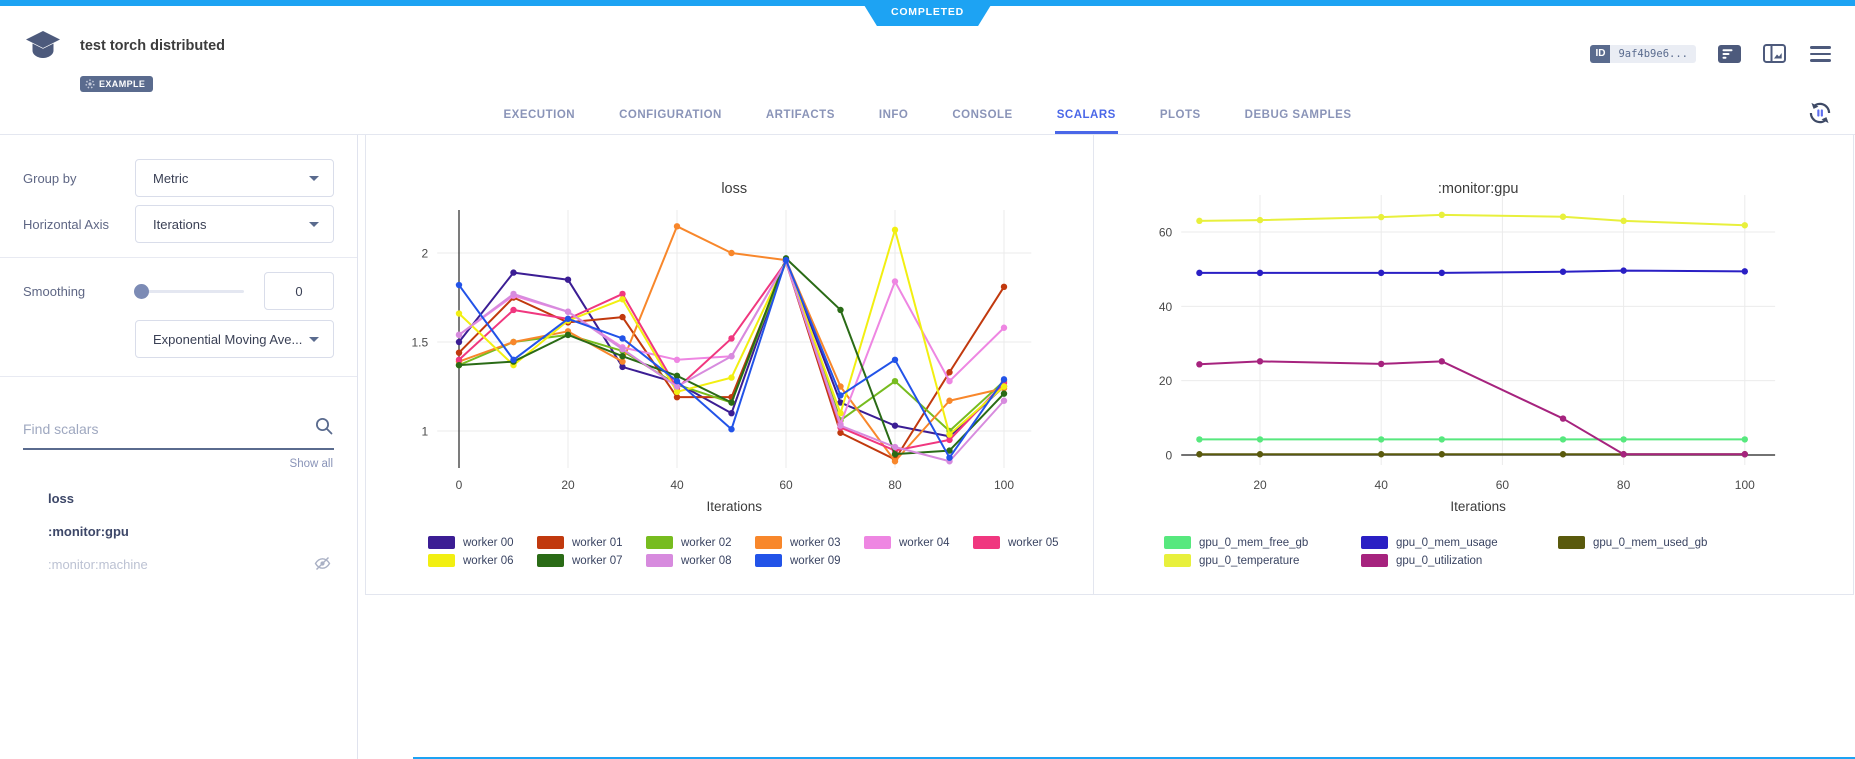 This screenshot has height=759, width=1855. Describe the element at coordinates (61, 498) in the screenshot. I see `metric-item-loss: loss` at that location.